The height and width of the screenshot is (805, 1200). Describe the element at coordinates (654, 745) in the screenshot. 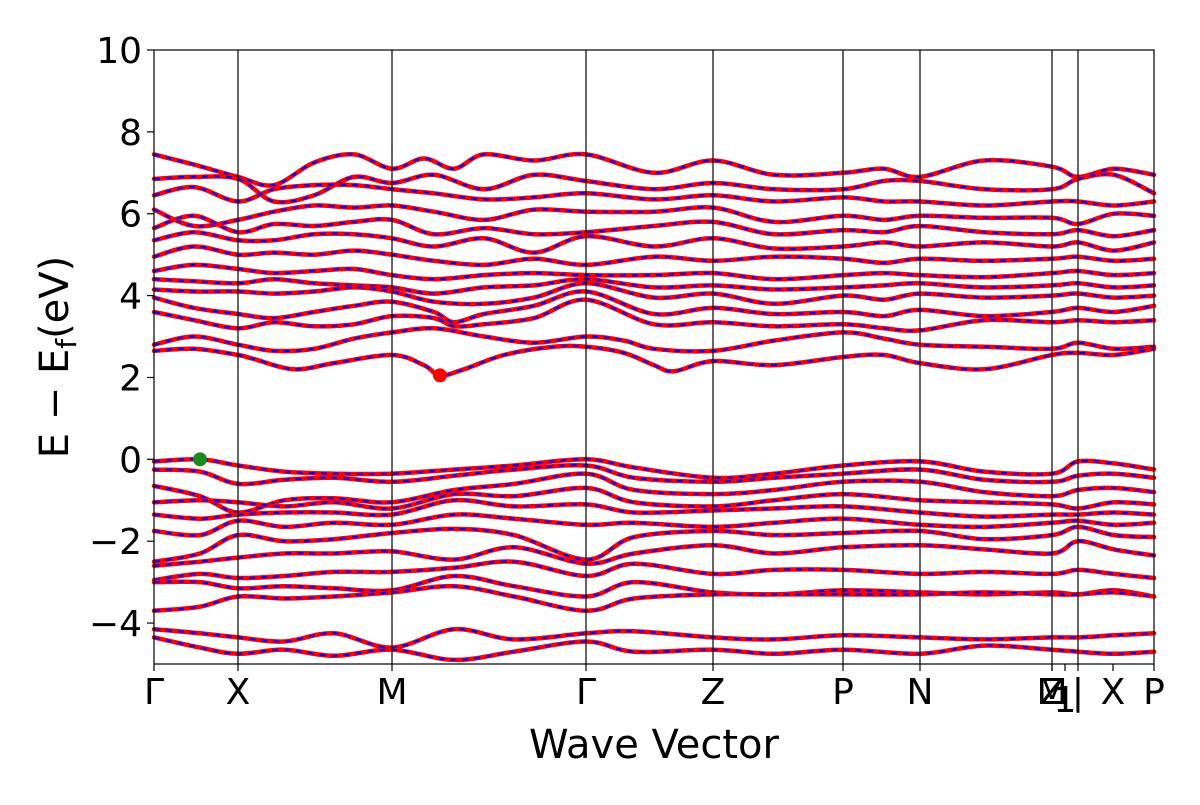

I see `x-axis-label: Wave Vector` at that location.